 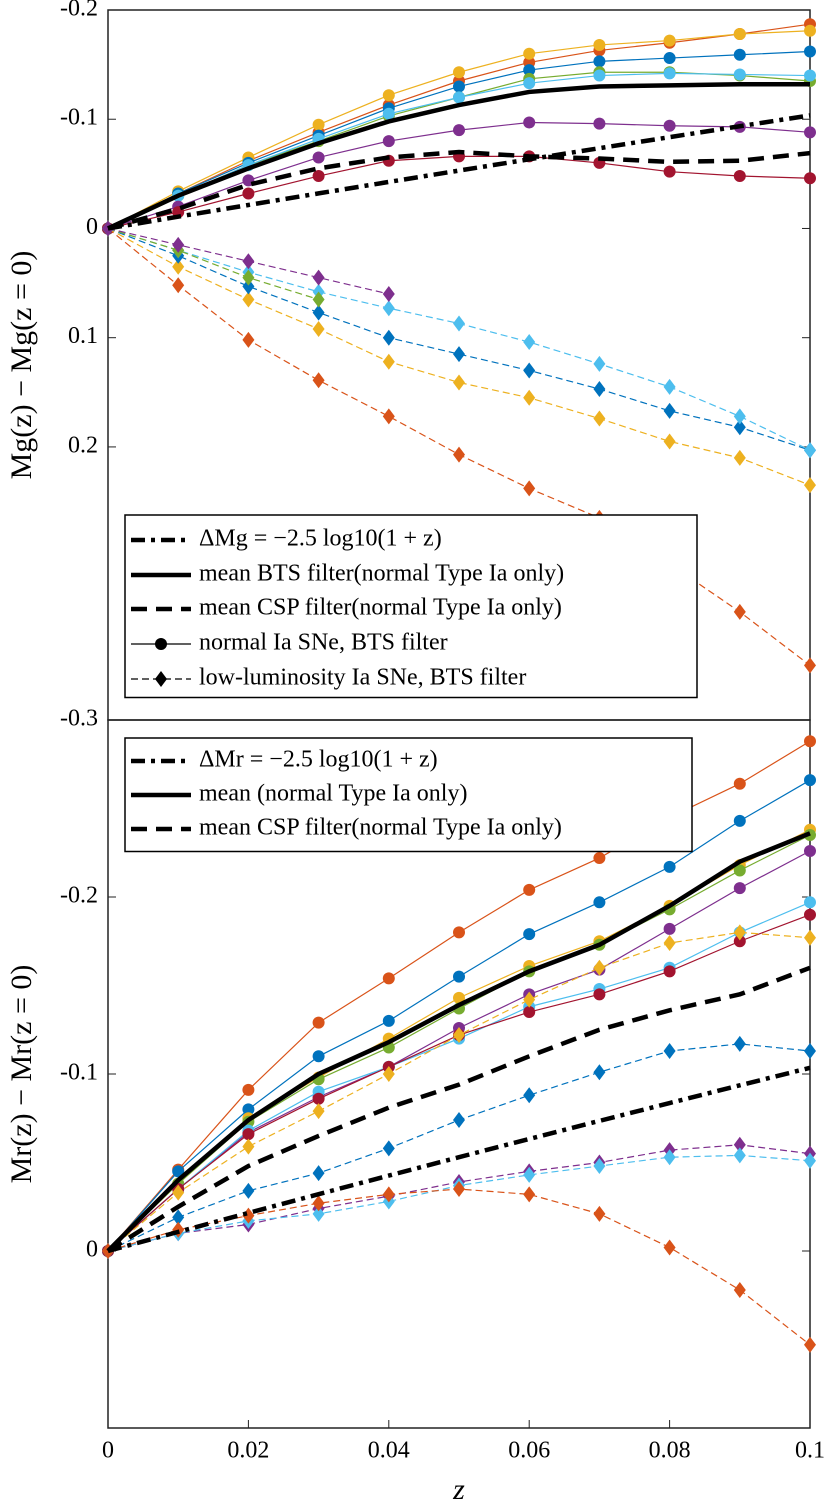 I want to click on y-tick-label: -0.3, so click(x=79, y=719).